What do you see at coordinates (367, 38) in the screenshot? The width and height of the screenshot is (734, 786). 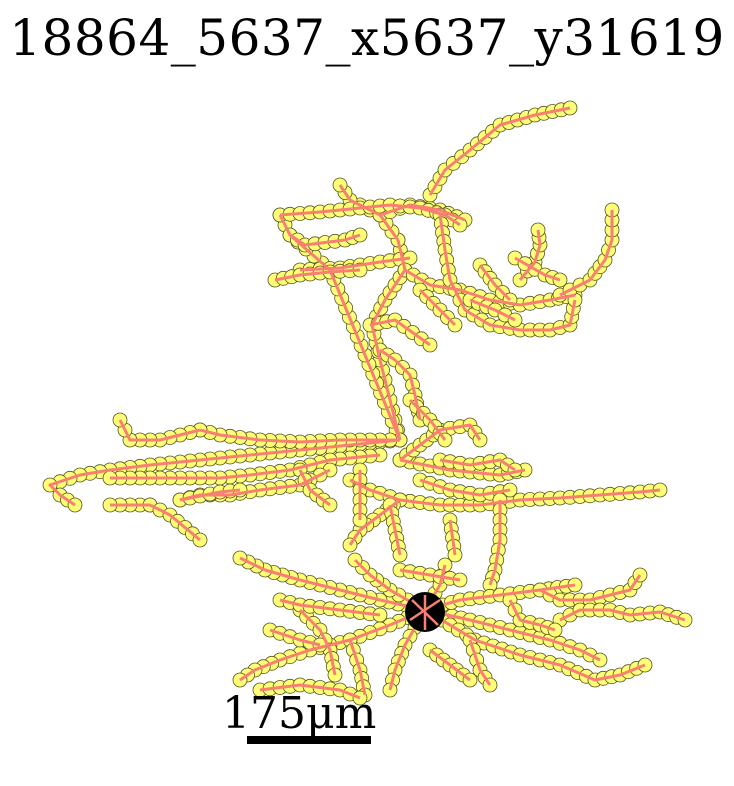 I see `figure-title: 18864_5637_x5637_y31619` at bounding box center [367, 38].